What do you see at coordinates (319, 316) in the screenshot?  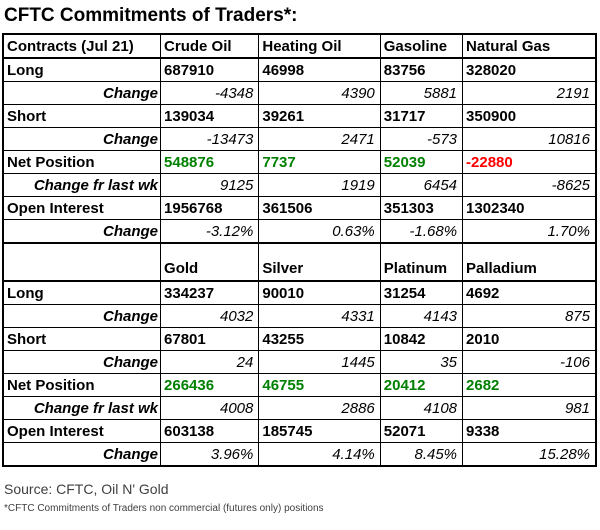 I see `cell-value: 4331` at bounding box center [319, 316].